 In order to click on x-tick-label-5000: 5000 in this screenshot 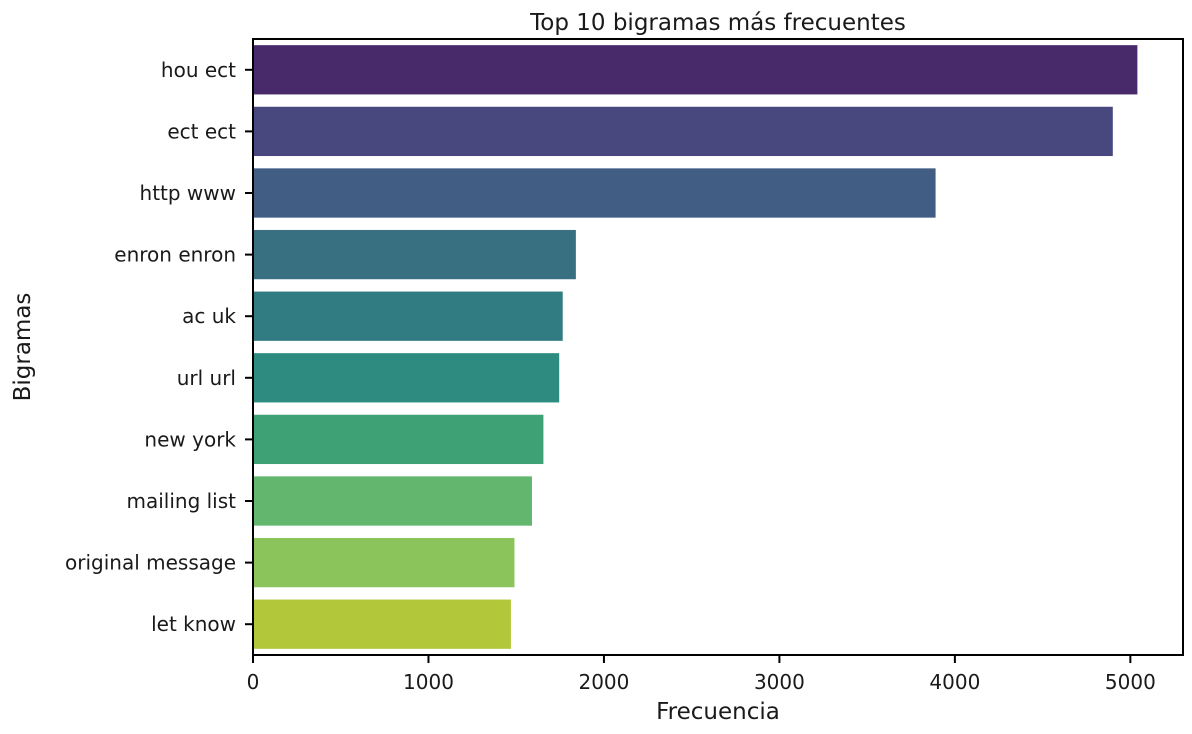, I will do `click(1130, 682)`.